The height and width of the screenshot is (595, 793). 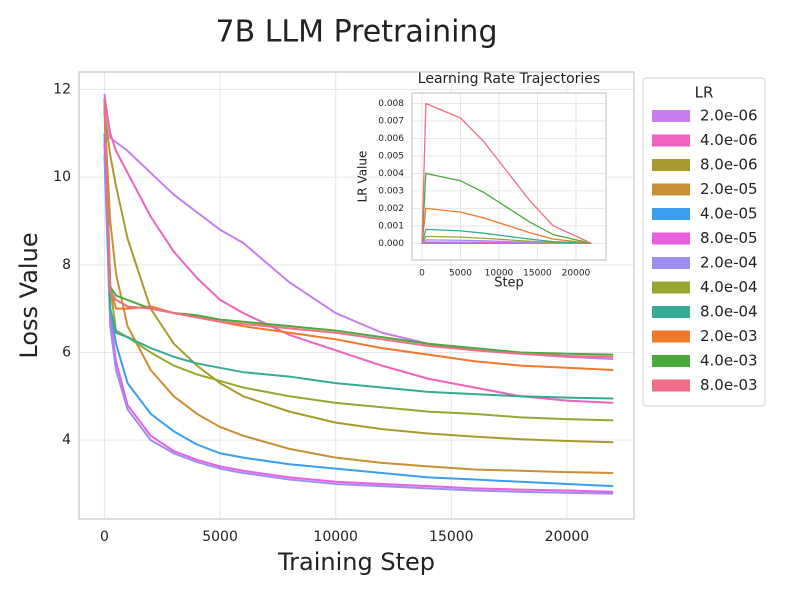 I want to click on plot-frame, so click(x=509, y=176).